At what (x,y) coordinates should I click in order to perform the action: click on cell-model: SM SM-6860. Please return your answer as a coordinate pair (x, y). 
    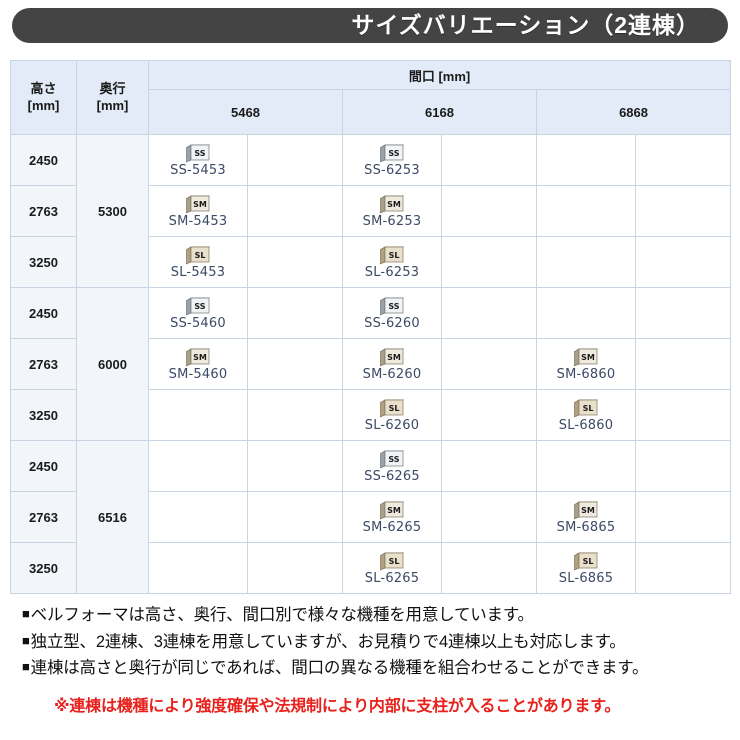
    Looking at the image, I should click on (586, 364).